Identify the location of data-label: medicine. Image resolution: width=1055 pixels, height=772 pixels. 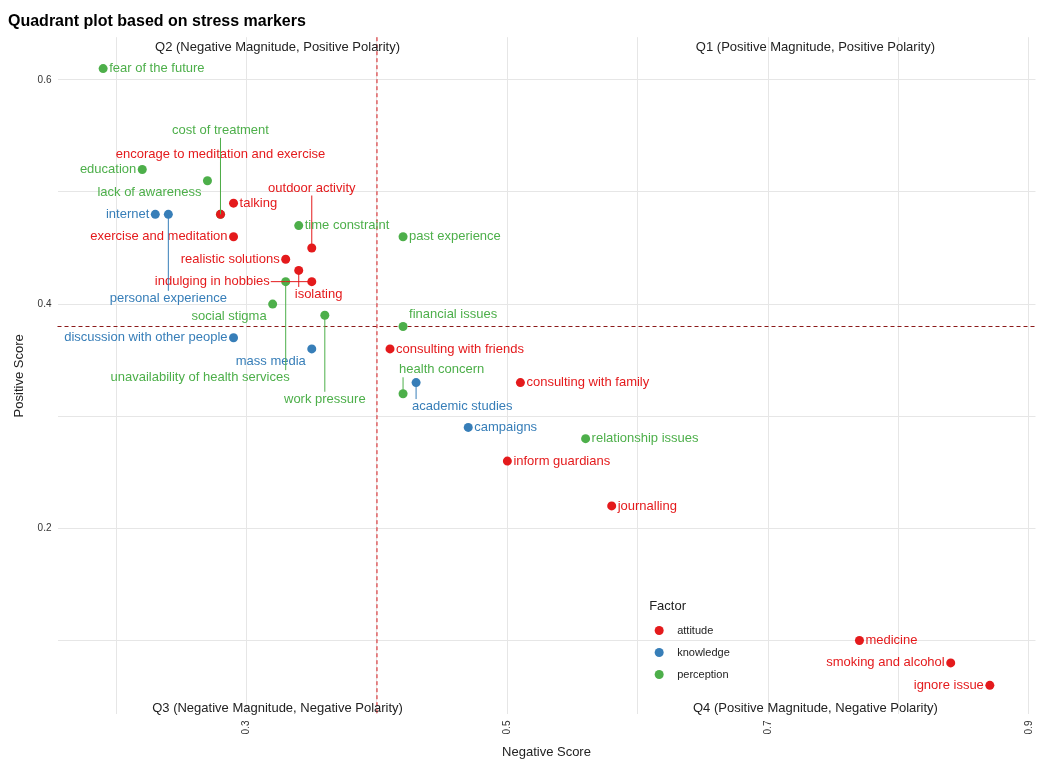
(891, 640).